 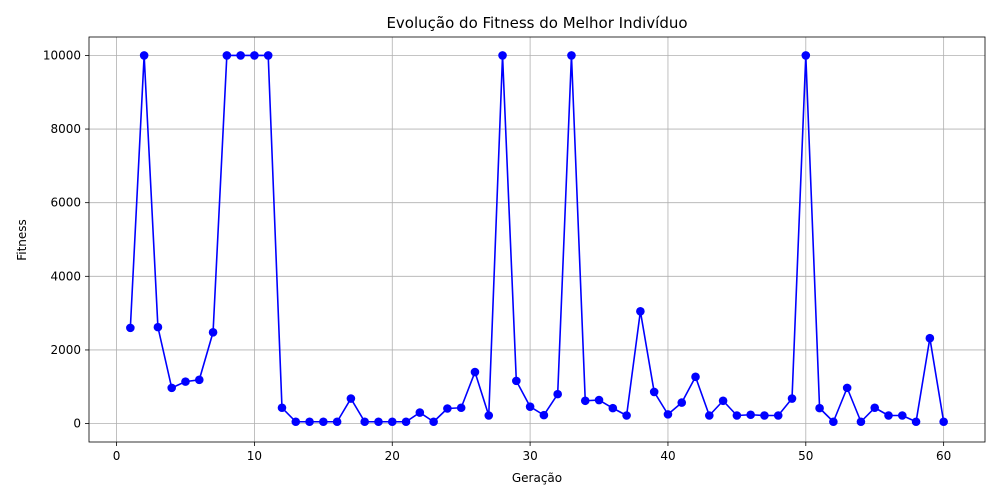 I want to click on x-axis: 0 10 20 30 40 50 60, so click(x=532, y=452).